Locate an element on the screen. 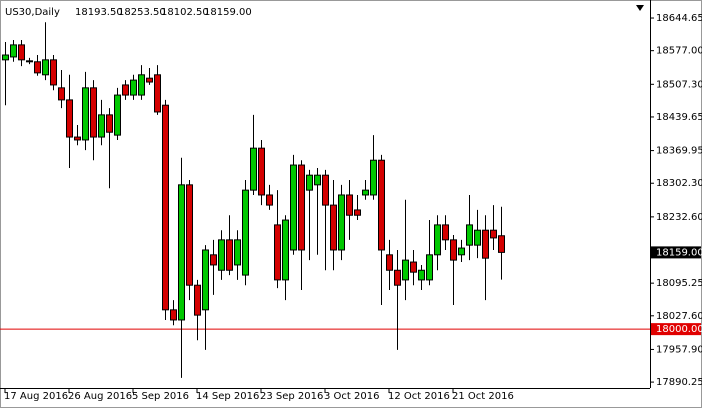 This screenshot has width=702, height=408. level-label: 18000.00 is located at coordinates (679, 329).